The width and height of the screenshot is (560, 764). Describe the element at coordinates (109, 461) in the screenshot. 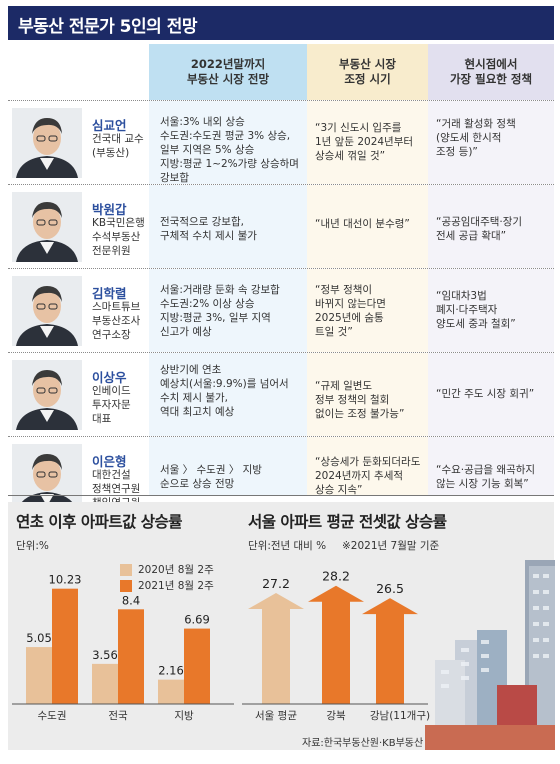

I see `expert-name: 이은형` at that location.